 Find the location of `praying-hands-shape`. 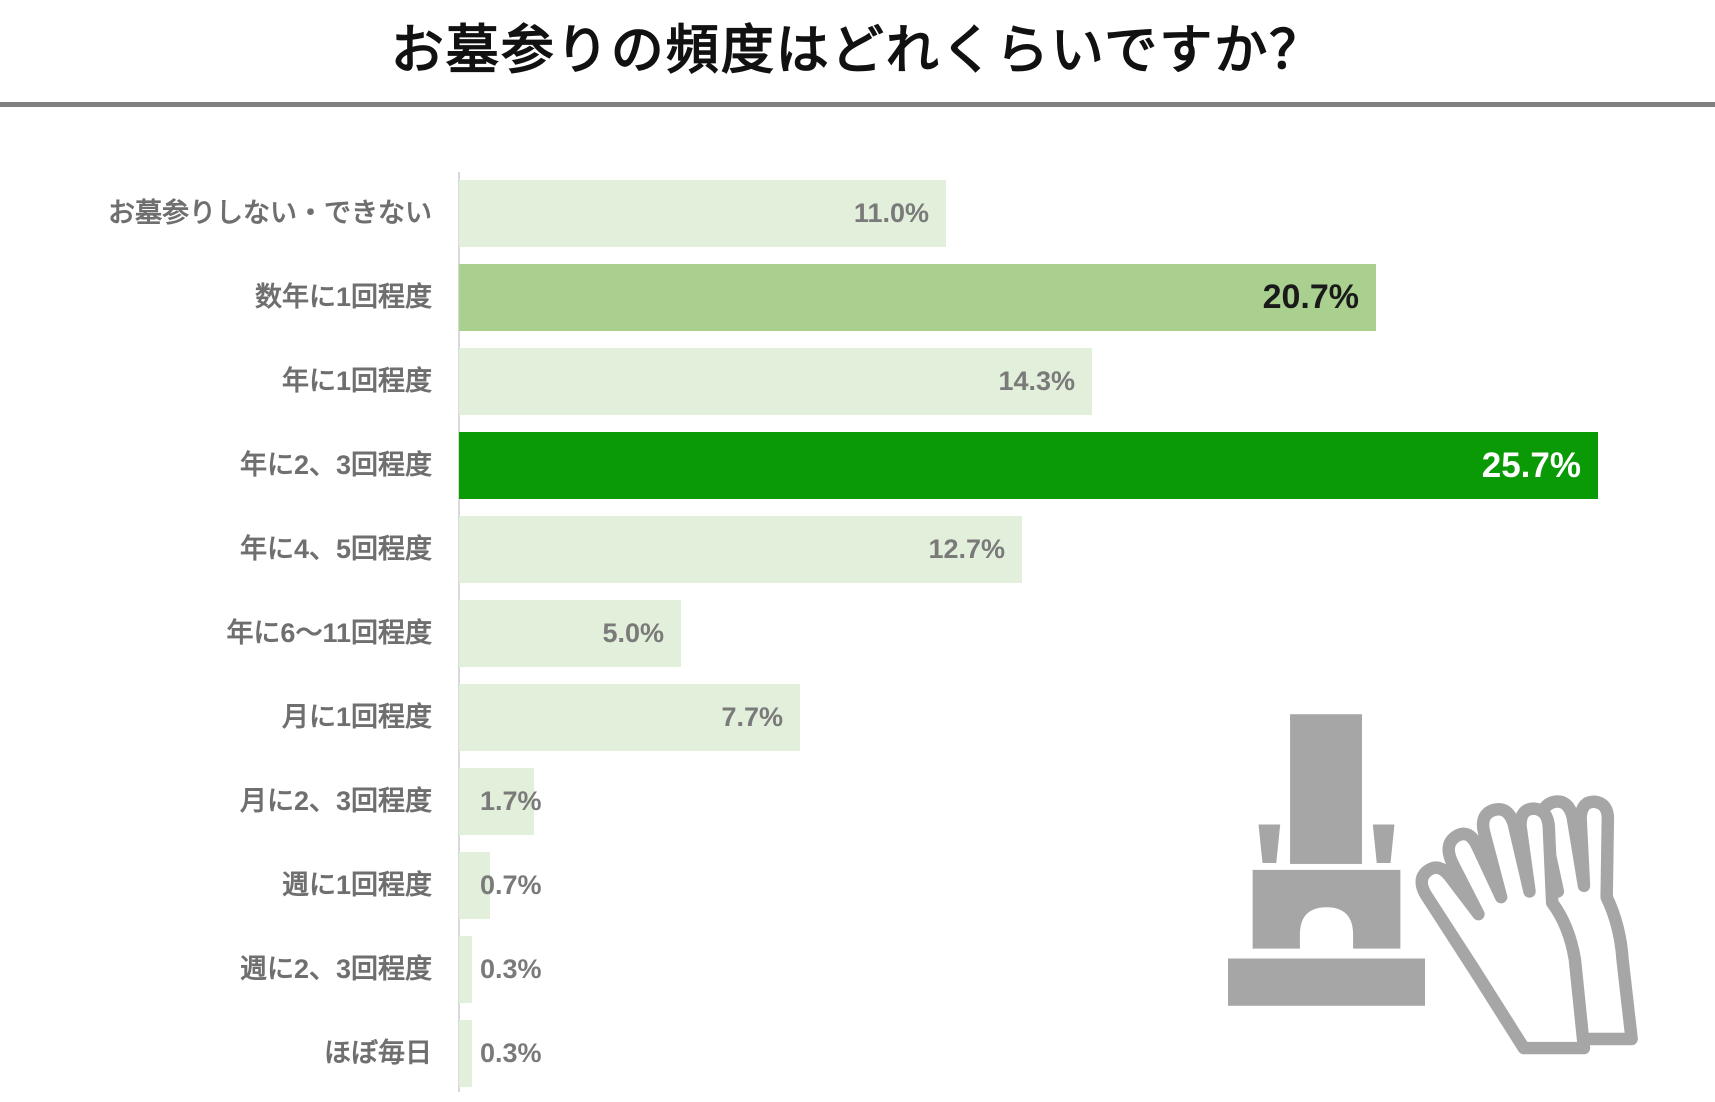

praying-hands-shape is located at coordinates (1526, 925).